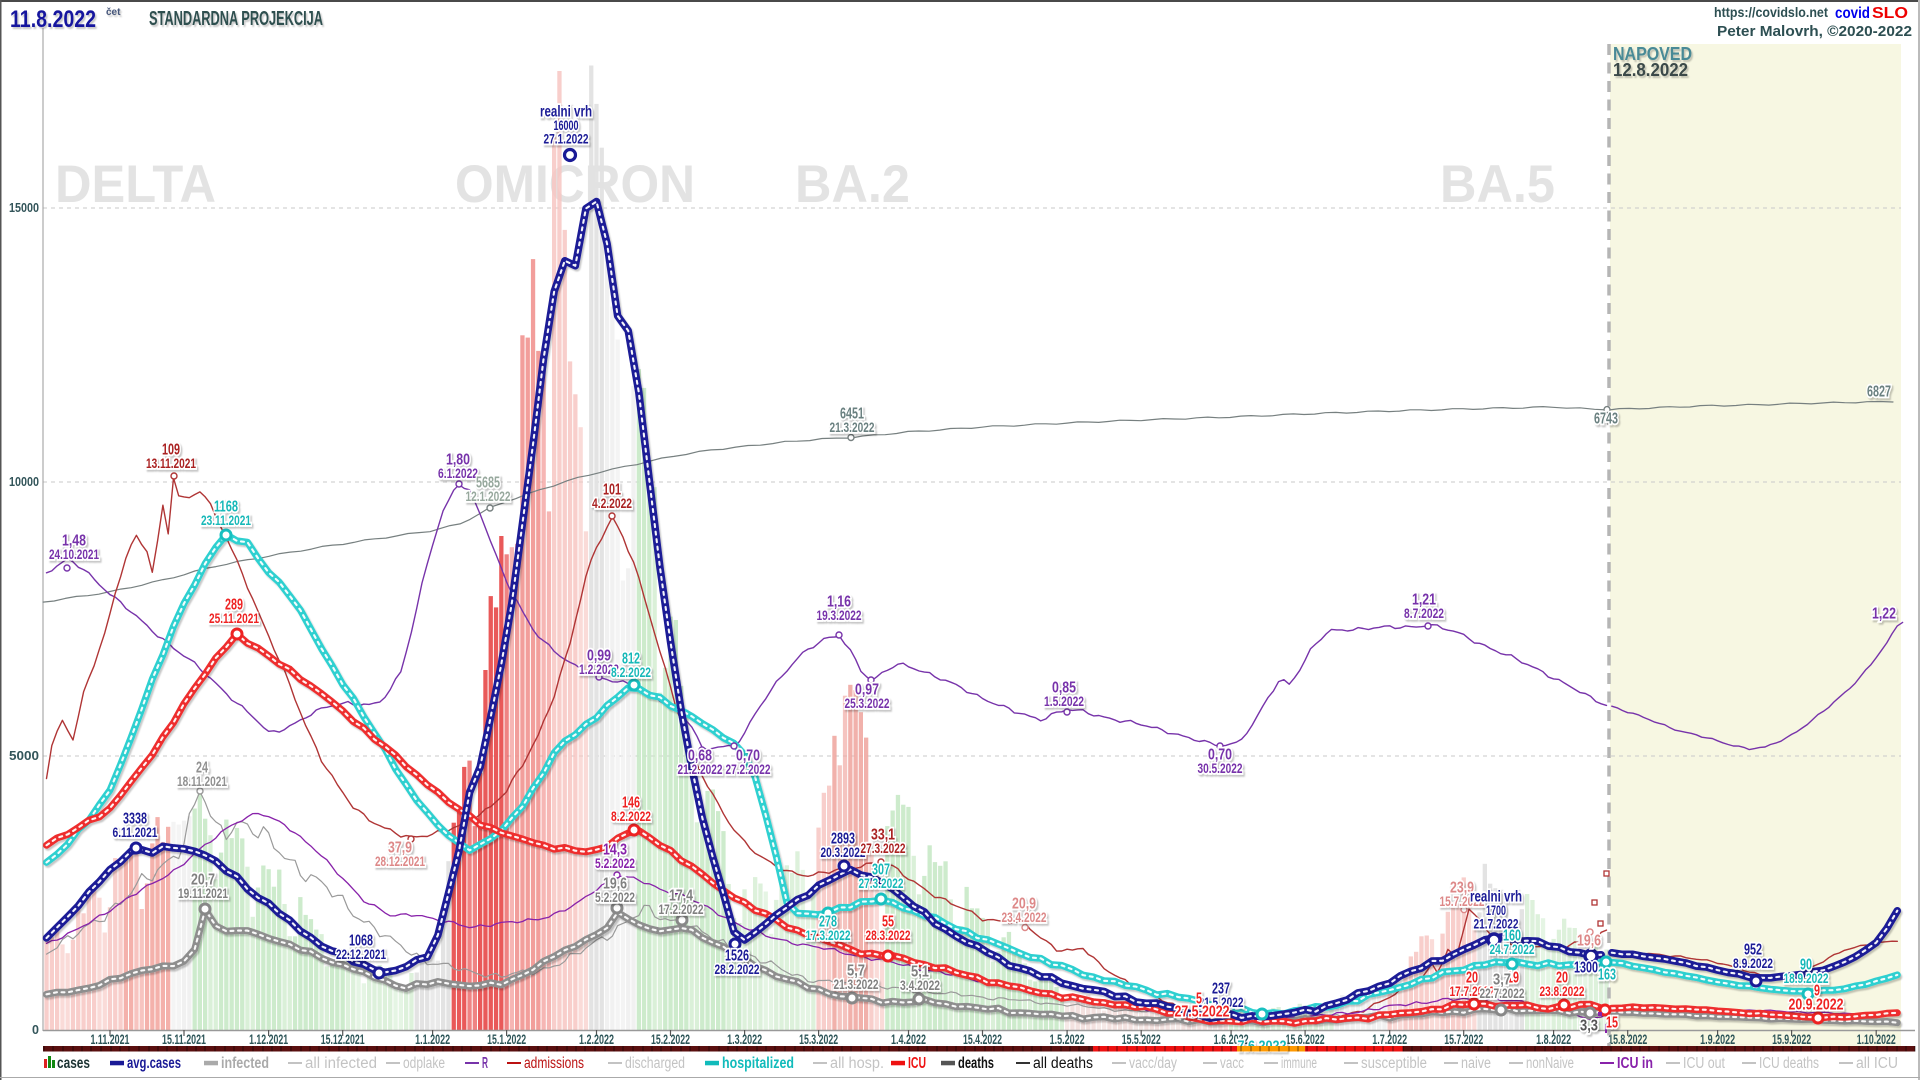 This screenshot has height=1085, width=1920. What do you see at coordinates (566, 125) in the screenshot?
I see `svg-text: 16000` at bounding box center [566, 125].